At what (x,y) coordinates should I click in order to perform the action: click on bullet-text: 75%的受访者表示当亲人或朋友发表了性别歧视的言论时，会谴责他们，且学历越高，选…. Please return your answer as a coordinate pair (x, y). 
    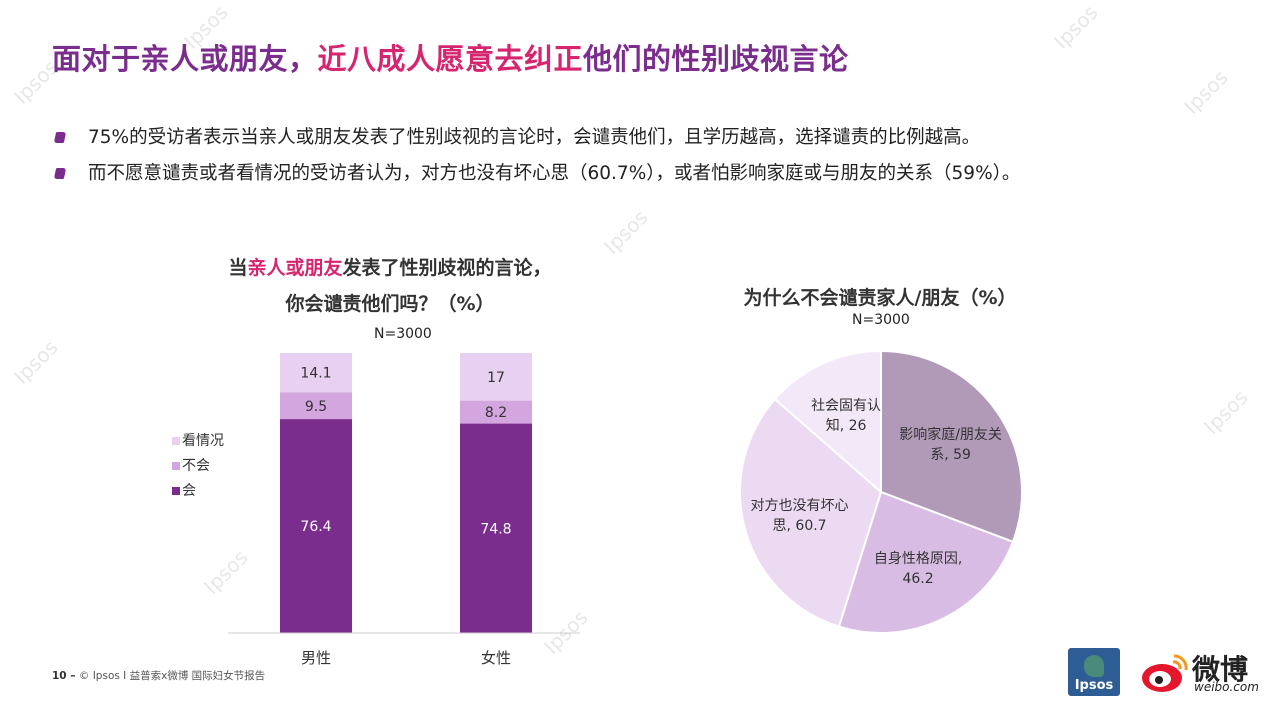
    Looking at the image, I should click on (534, 137).